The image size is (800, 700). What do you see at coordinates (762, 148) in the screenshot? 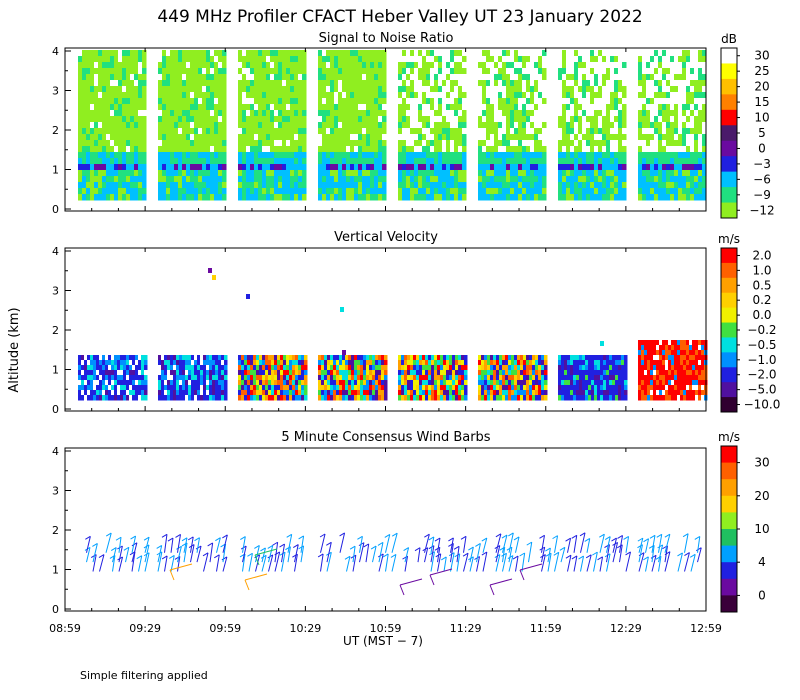
I see `colorbar-label: 0` at bounding box center [762, 148].